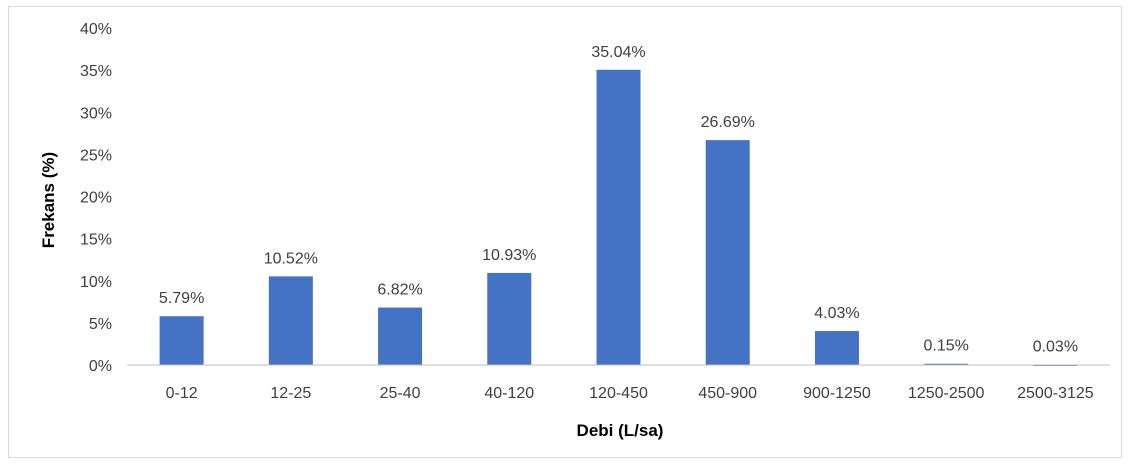  I want to click on y-tick-label: 15%, so click(96, 240).